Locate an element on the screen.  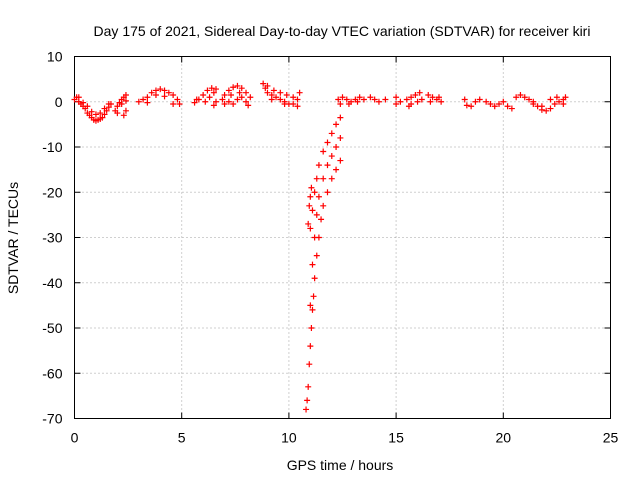
x-tick-label: 20 is located at coordinates (504, 438).